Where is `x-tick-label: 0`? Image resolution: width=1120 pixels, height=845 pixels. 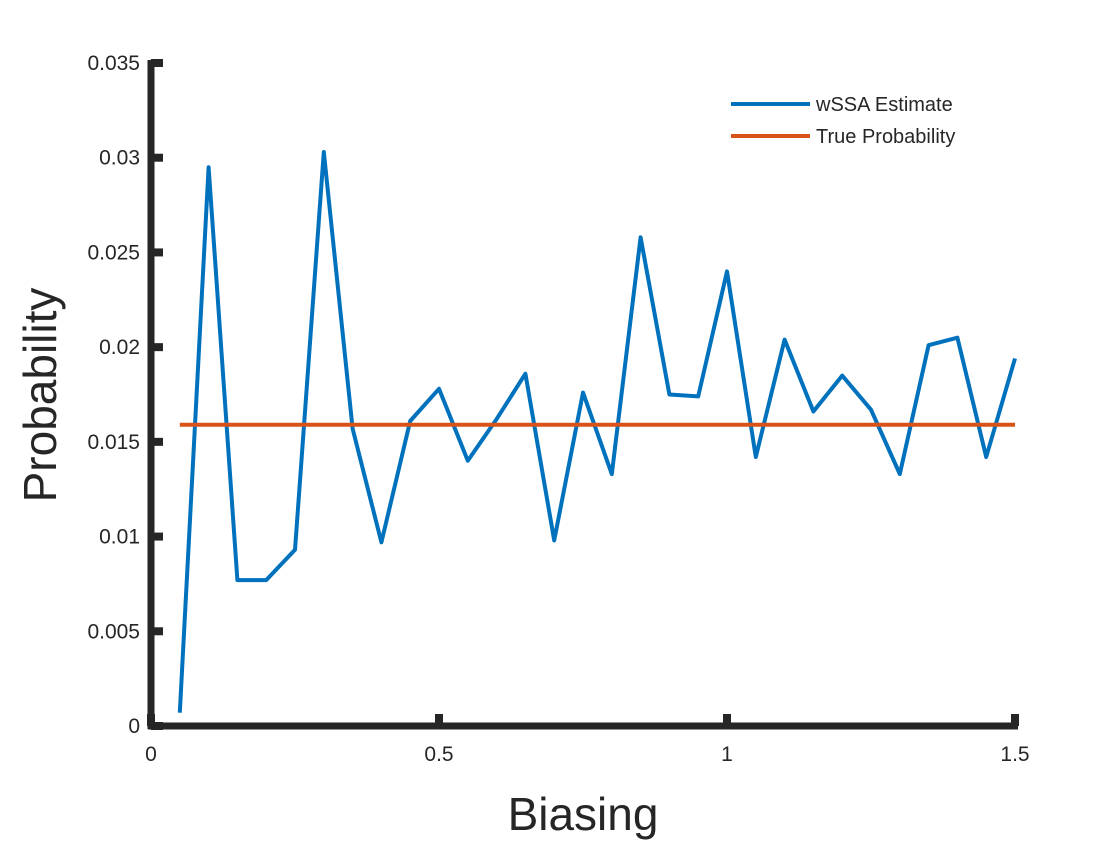
x-tick-label: 0 is located at coordinates (151, 754).